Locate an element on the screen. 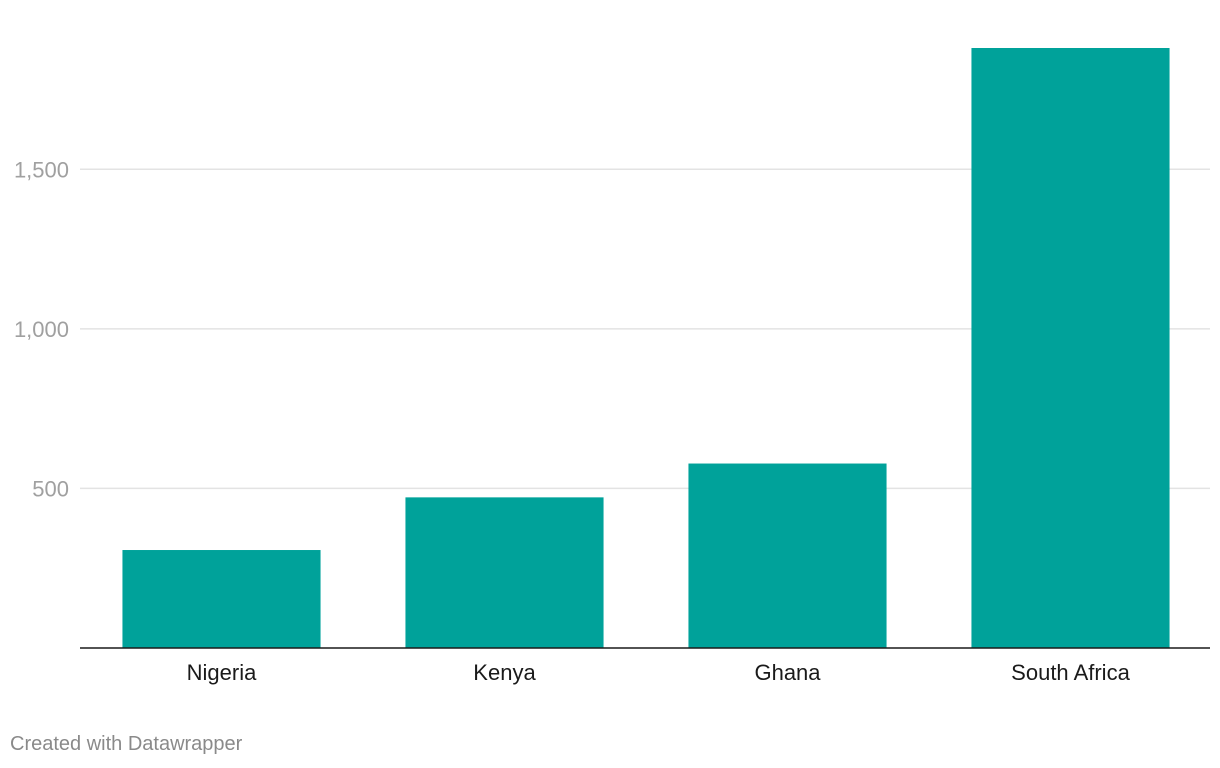  bar-nigeria is located at coordinates (221, 599).